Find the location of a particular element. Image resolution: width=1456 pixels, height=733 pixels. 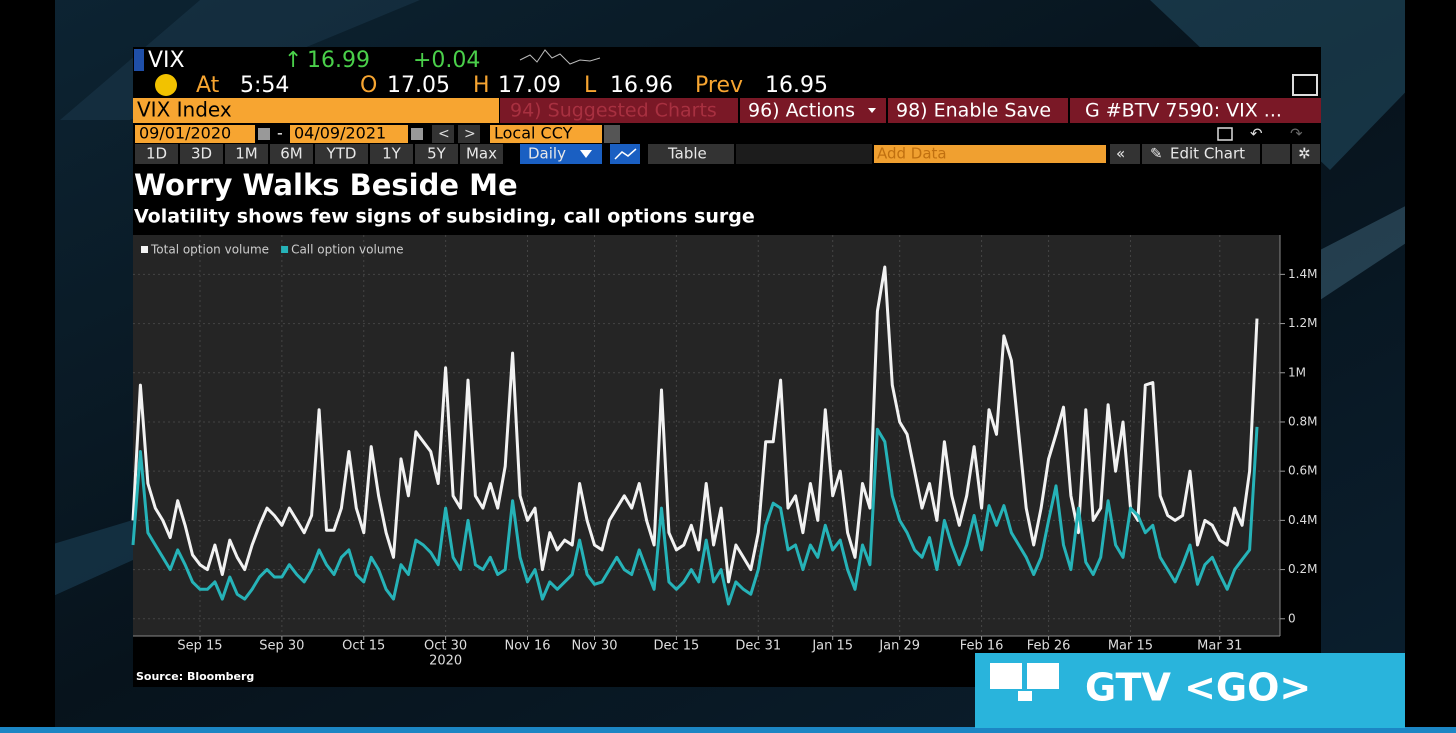

frequency: Daily is located at coordinates (547, 154).